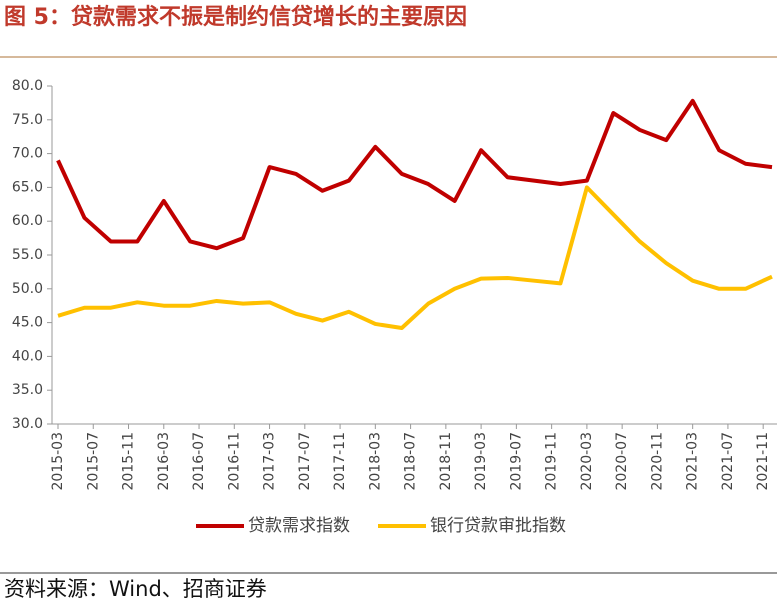 The image size is (777, 607). Describe the element at coordinates (340, 461) in the screenshot. I see `x-tick-label: 2017-11` at that location.